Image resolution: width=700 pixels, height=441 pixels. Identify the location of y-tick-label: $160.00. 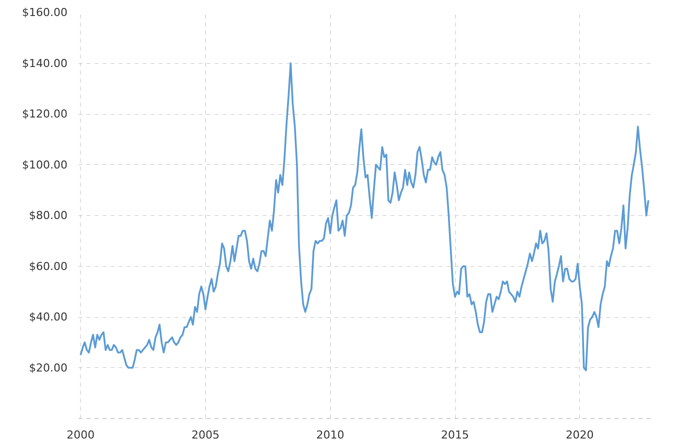
(45, 12).